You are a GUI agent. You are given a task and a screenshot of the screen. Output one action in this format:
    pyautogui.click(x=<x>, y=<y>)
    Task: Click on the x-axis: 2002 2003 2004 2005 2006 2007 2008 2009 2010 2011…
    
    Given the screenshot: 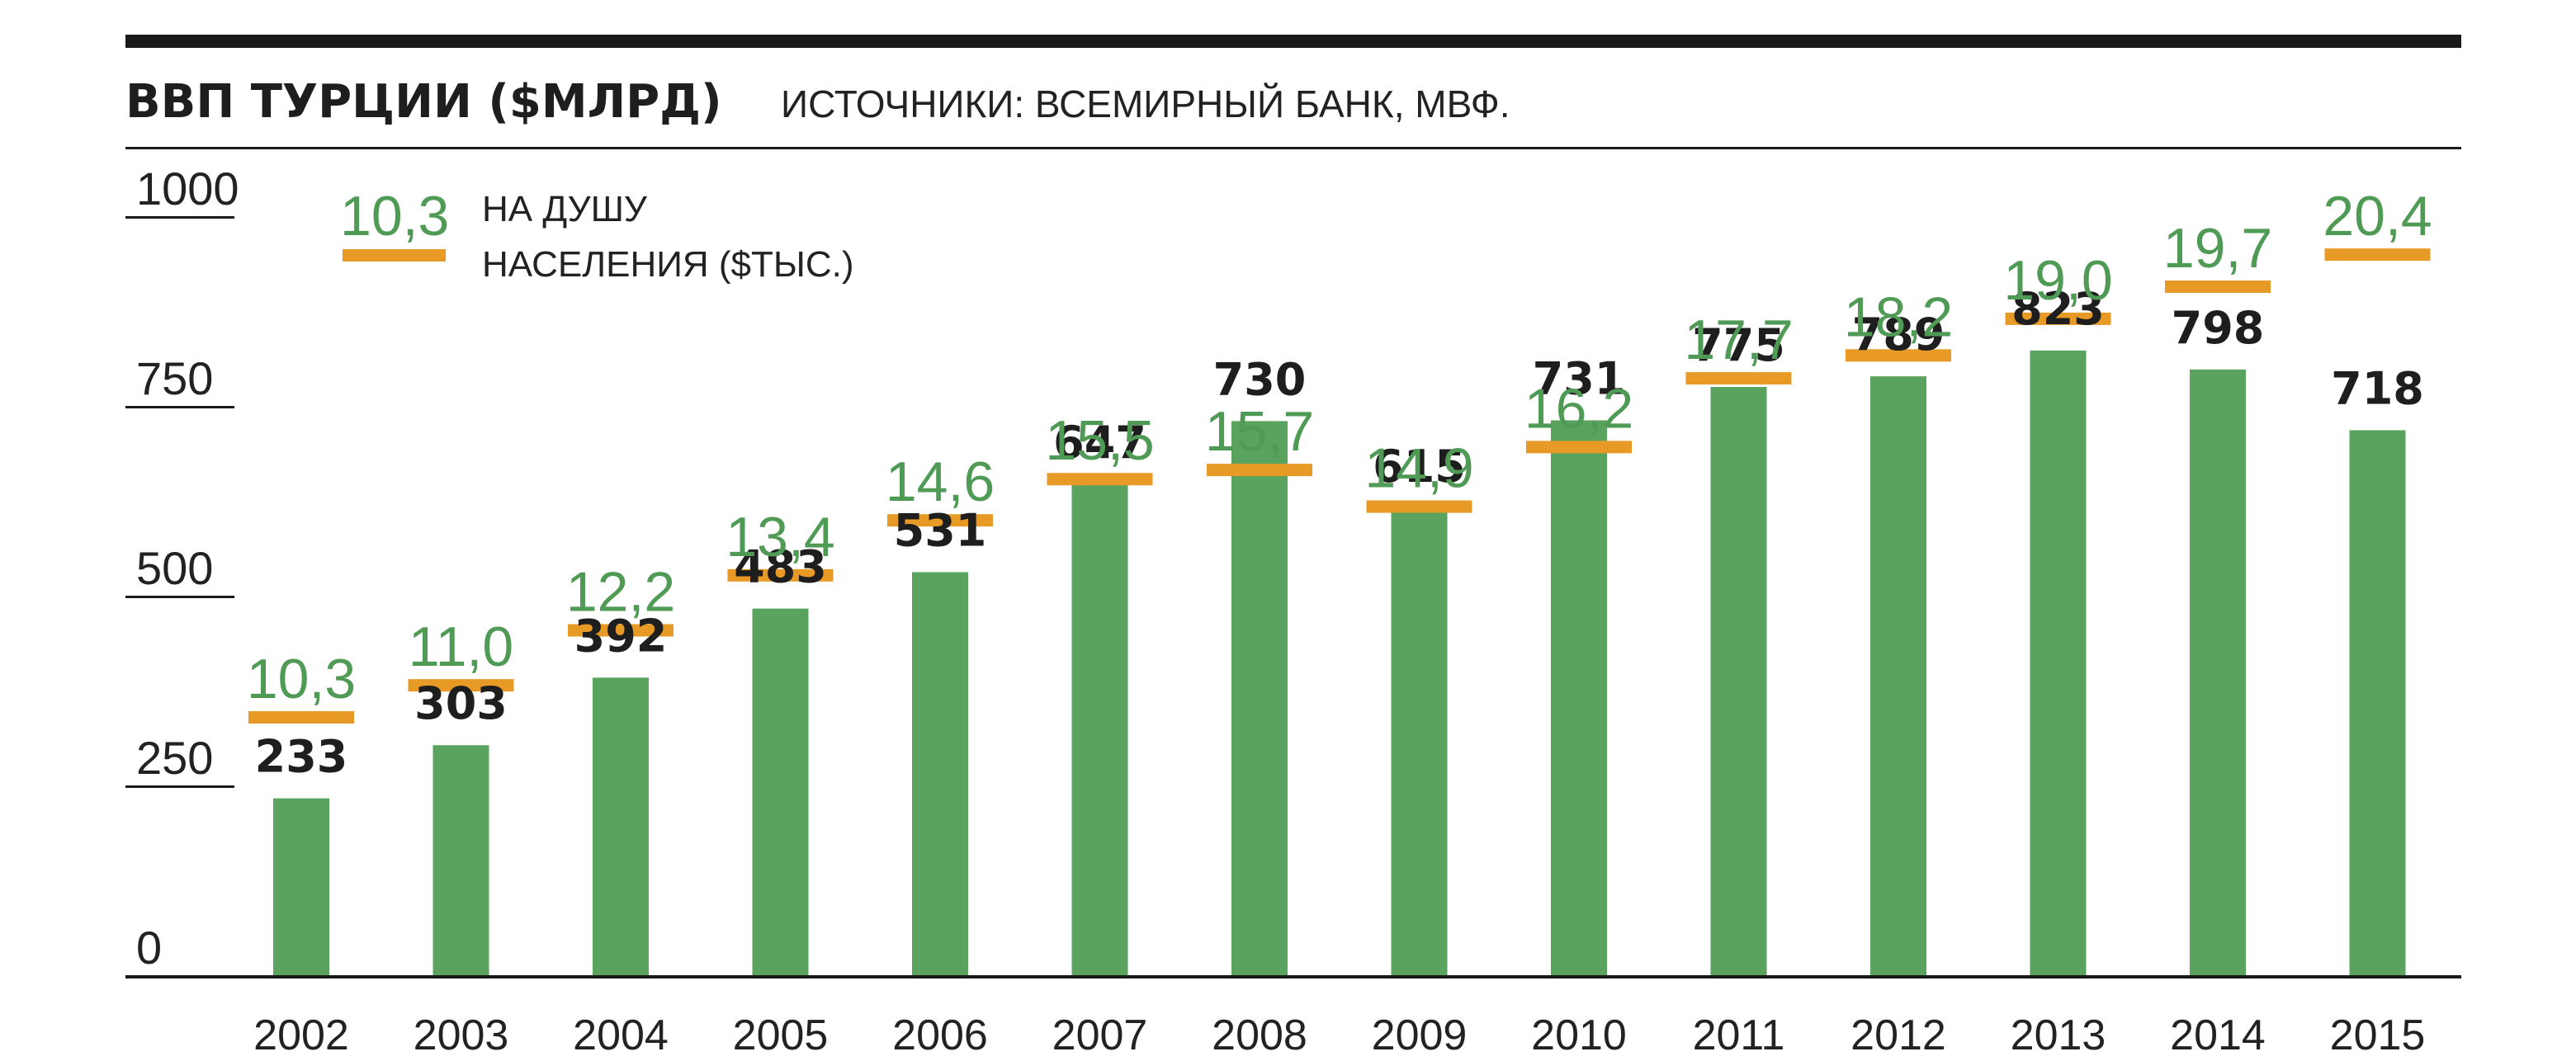 What is the action you would take?
    pyautogui.click(x=1339, y=1035)
    